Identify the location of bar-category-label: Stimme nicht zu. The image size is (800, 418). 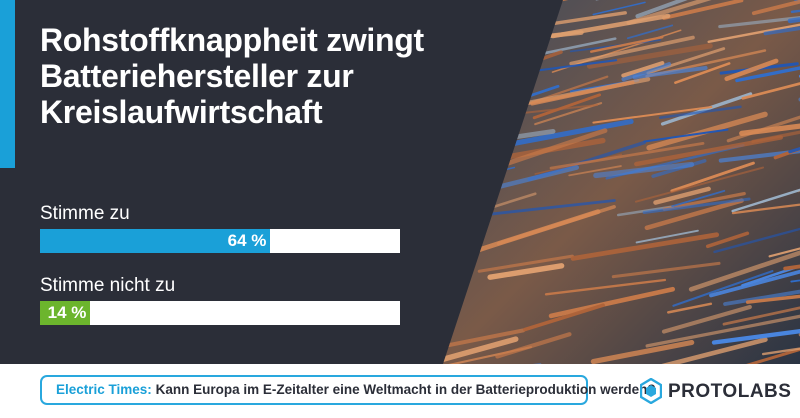
(108, 285).